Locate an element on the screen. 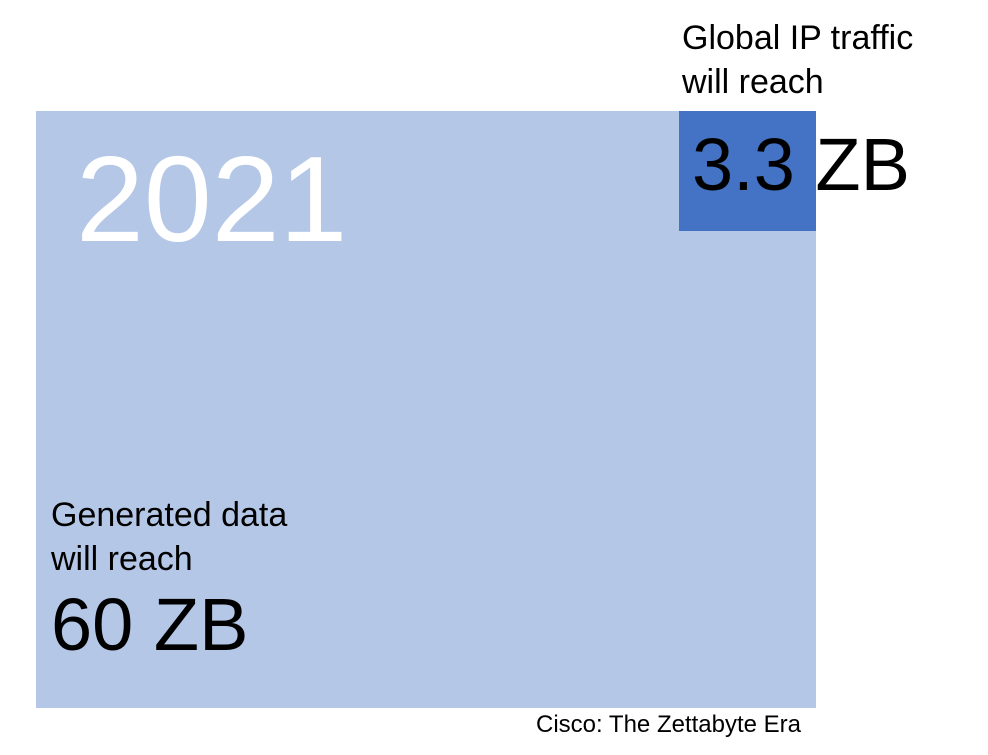 The image size is (988, 755). ip-traffic-label: Global IP traffic will reach is located at coordinates (797, 60).